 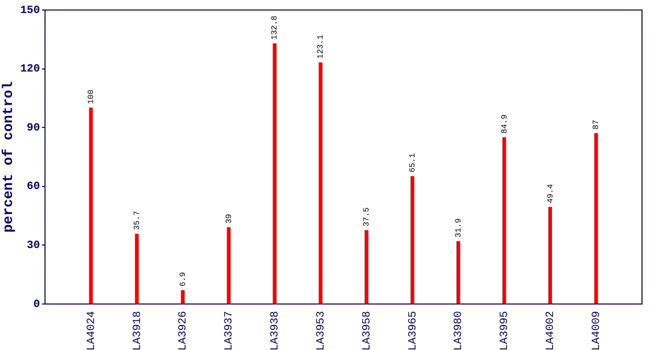 I want to click on data-label: 6.9, so click(x=183, y=279).